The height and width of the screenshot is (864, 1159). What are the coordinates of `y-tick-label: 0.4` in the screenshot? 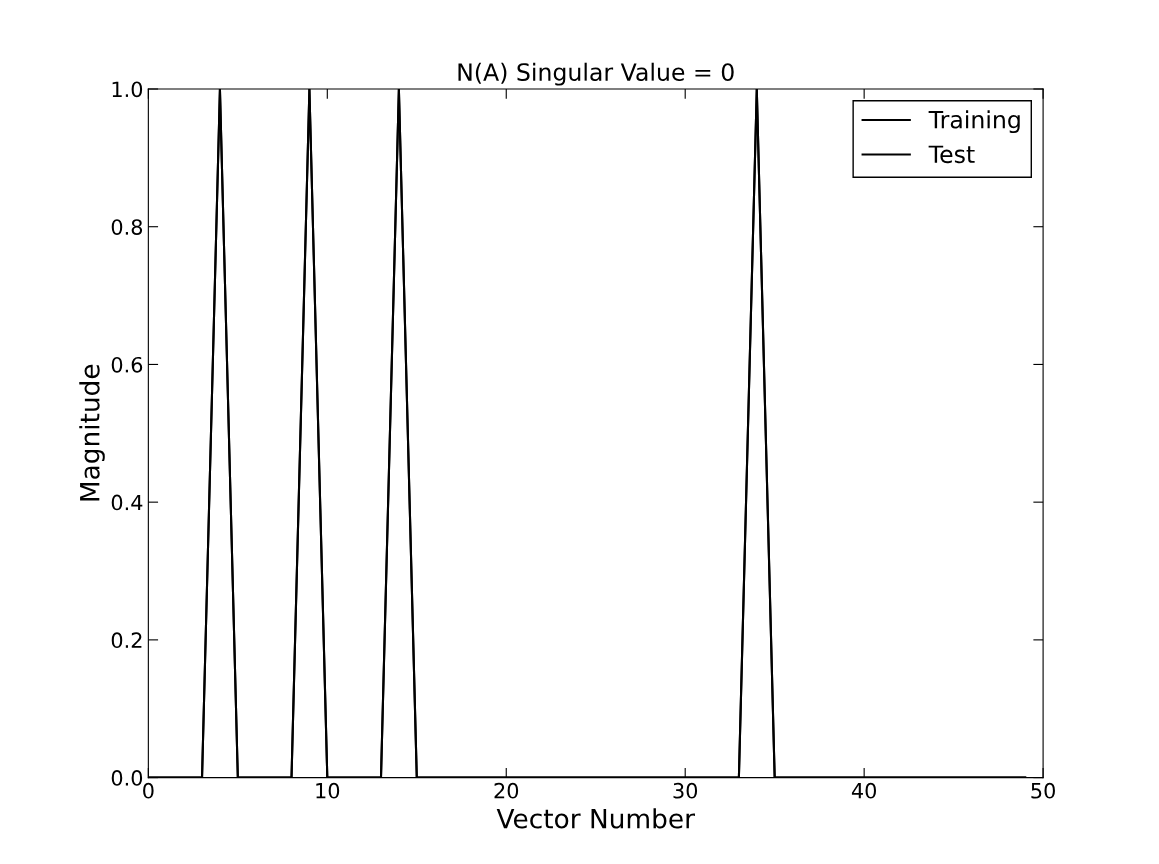 It's located at (127, 502).